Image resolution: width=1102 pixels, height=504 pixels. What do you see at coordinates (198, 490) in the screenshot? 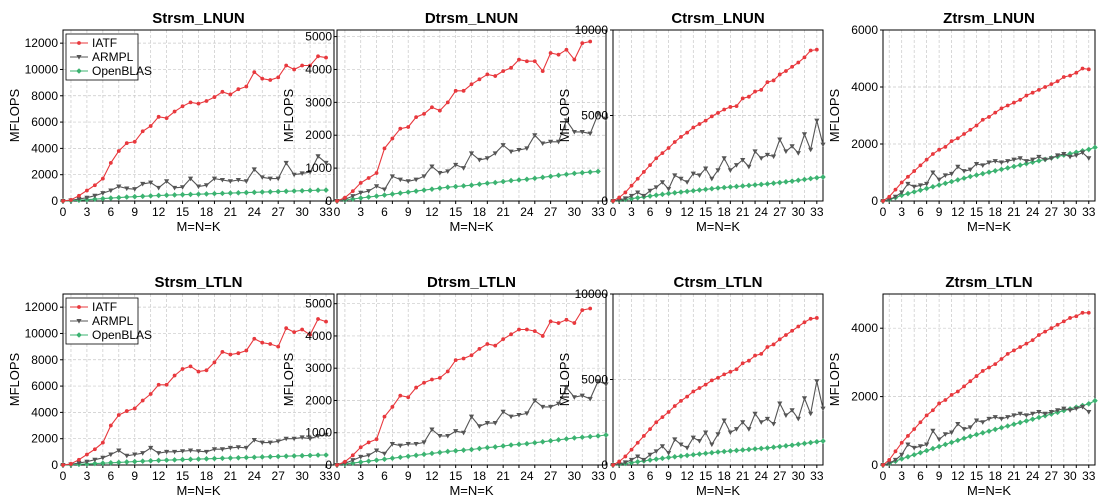
I see `x-axis-label: M=N=K` at bounding box center [198, 490].